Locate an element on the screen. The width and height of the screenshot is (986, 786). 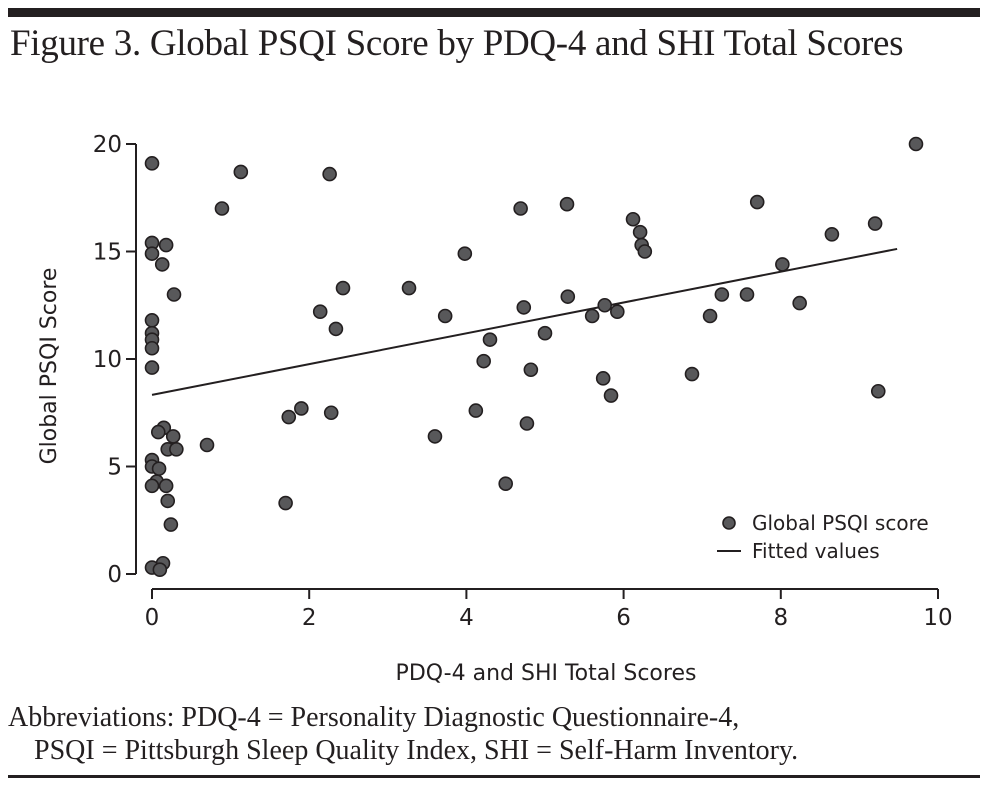
legend: Global PSQI score Fitted values is located at coordinates (823, 537).